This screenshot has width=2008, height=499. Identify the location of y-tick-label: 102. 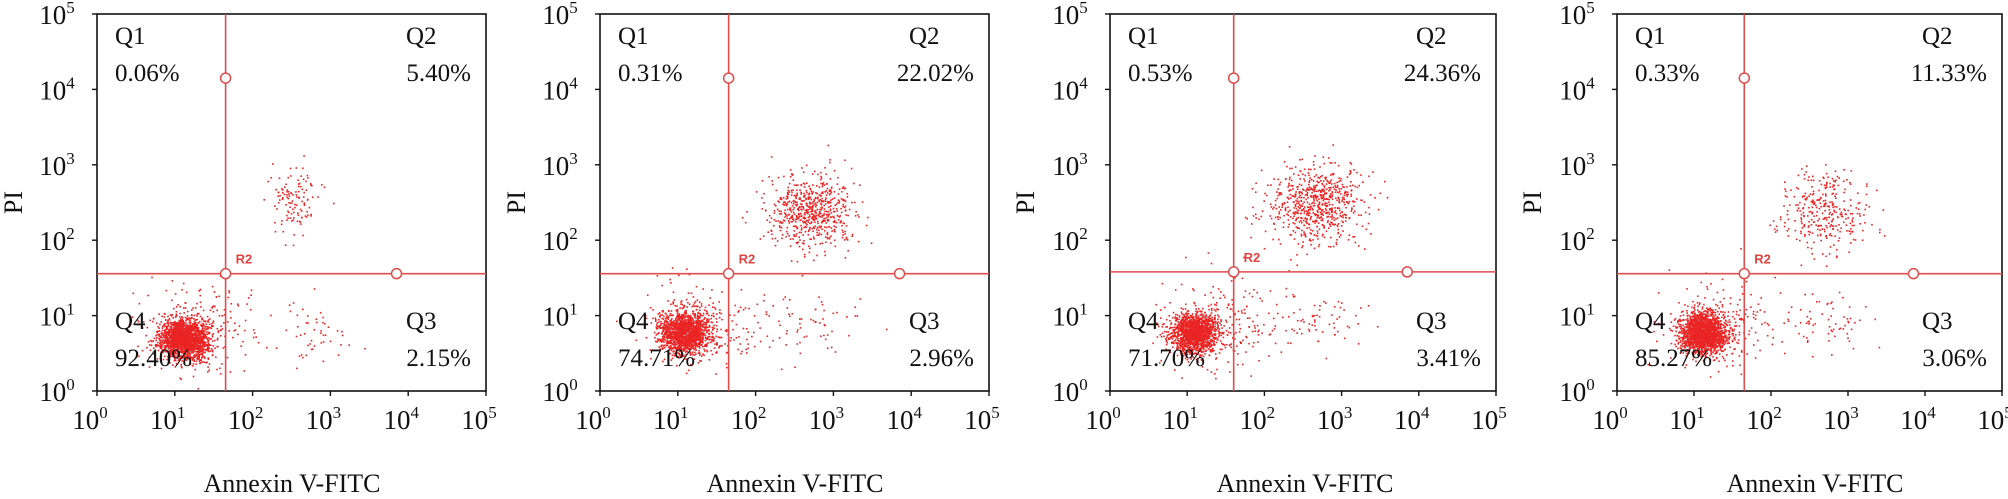
(560, 240).